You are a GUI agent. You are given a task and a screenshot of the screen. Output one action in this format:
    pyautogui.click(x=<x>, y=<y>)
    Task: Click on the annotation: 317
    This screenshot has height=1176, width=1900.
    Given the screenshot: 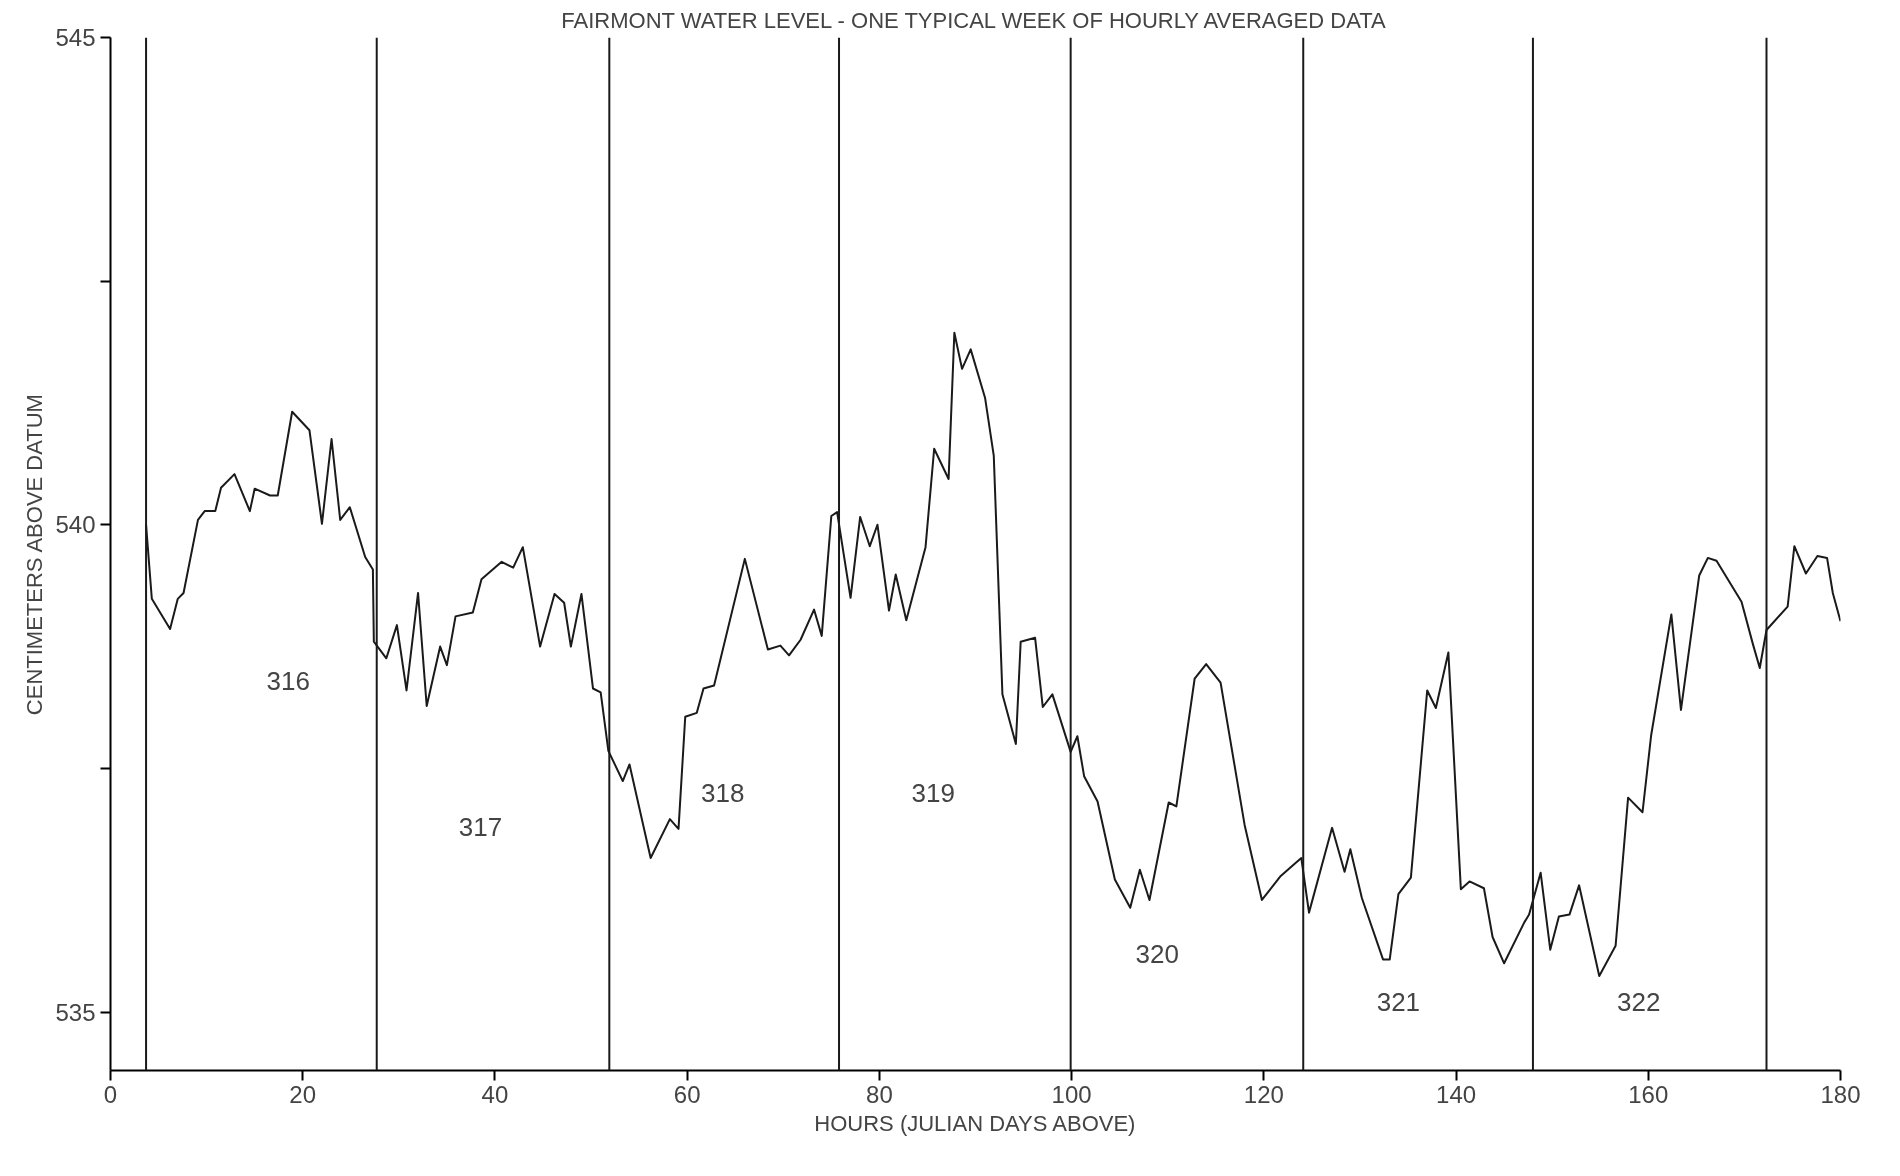 What is the action you would take?
    pyautogui.click(x=480, y=826)
    